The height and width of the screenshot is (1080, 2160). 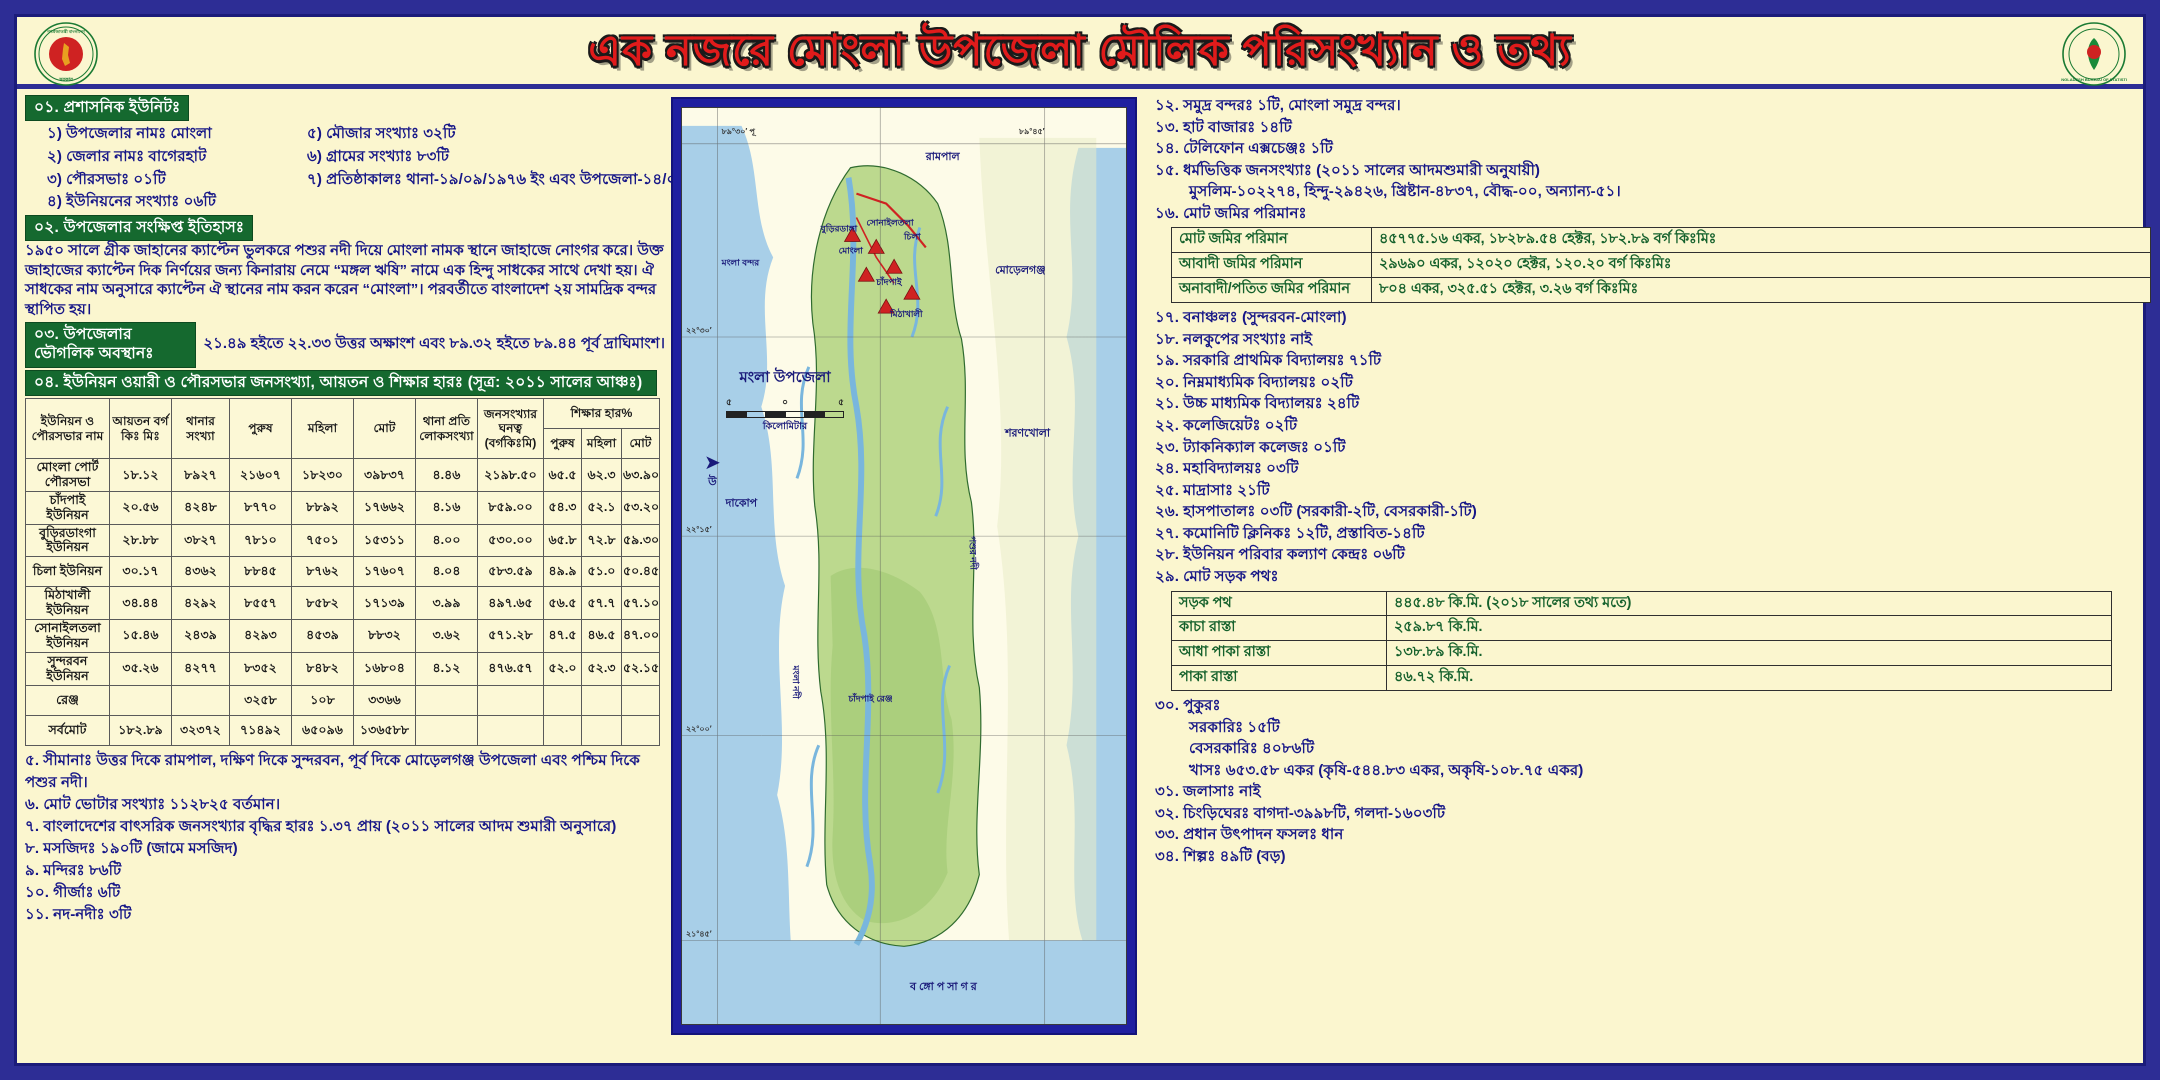 I want to click on map-grid-left-1: ২২°৩০′, so click(x=699, y=330).